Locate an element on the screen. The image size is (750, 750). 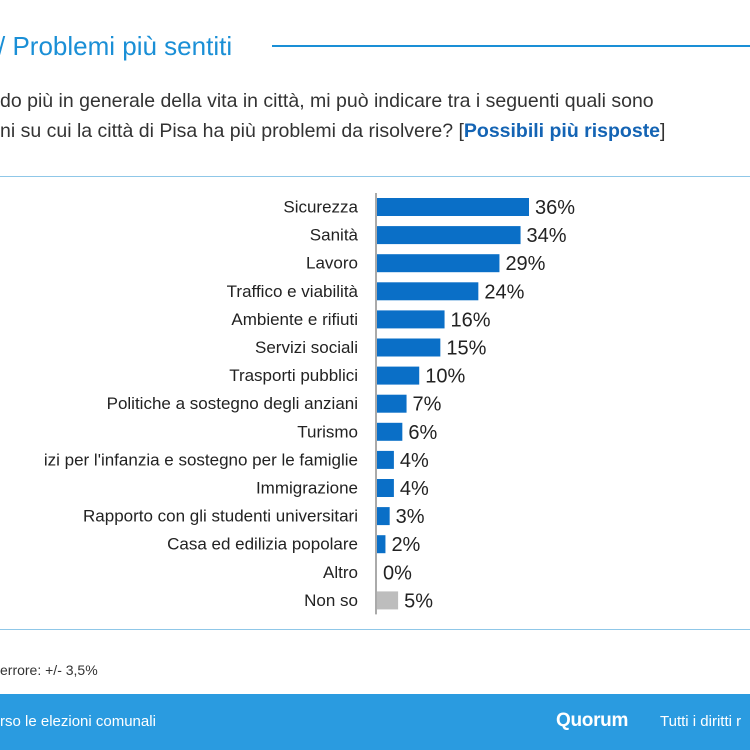
category-label: Traffico e viabilità is located at coordinates (293, 291).